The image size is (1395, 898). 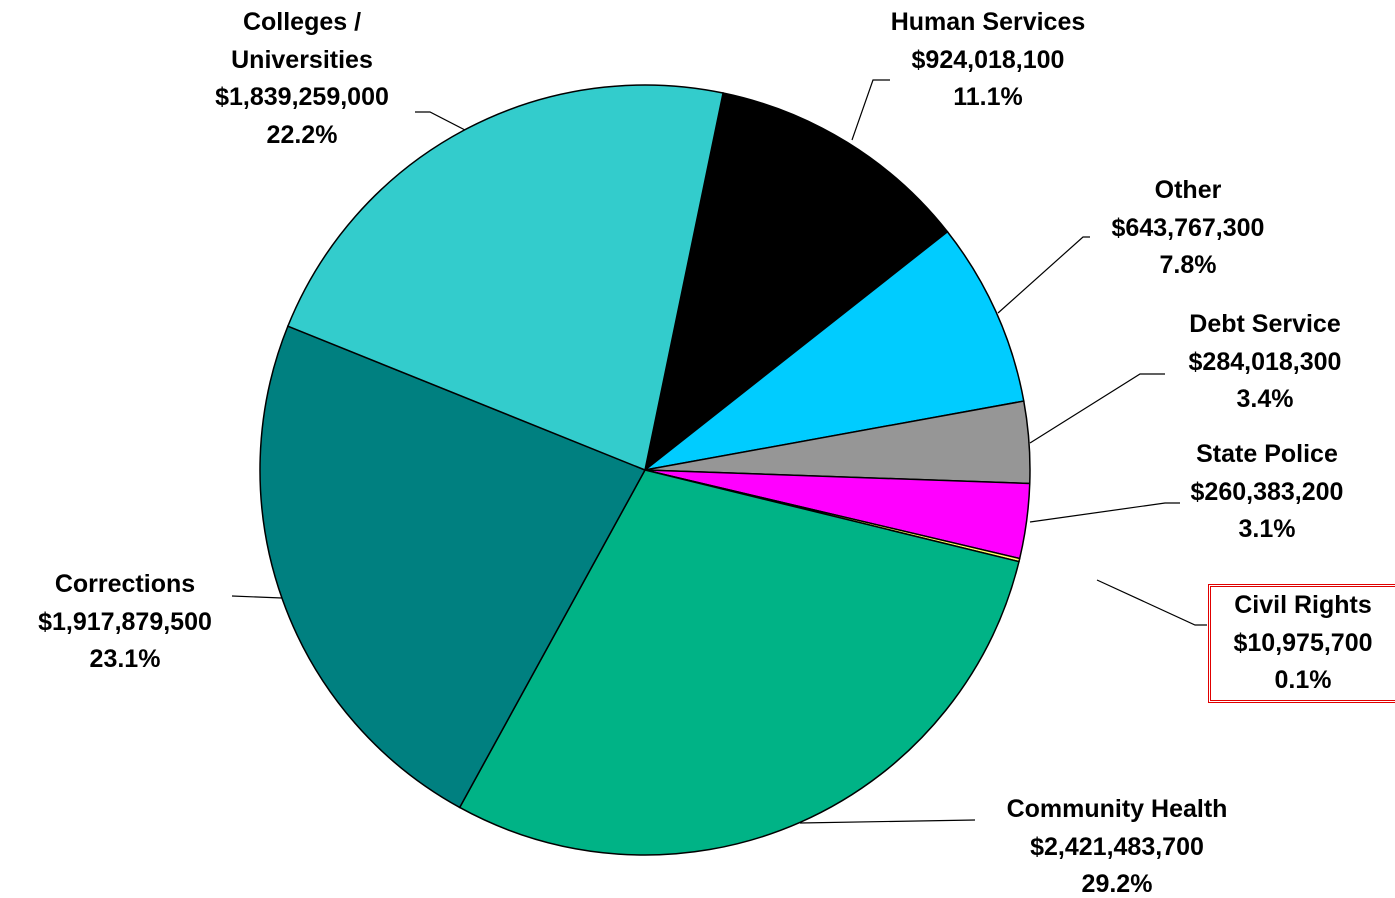 What do you see at coordinates (1117, 884) in the screenshot?
I see `share-label: 29.2%` at bounding box center [1117, 884].